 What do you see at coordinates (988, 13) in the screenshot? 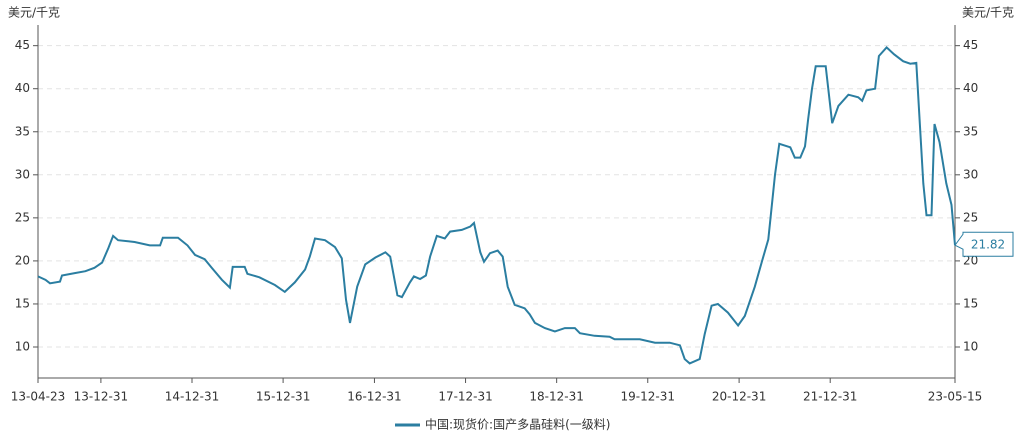
I see `y2-axis-label: 美元/千克` at bounding box center [988, 13].